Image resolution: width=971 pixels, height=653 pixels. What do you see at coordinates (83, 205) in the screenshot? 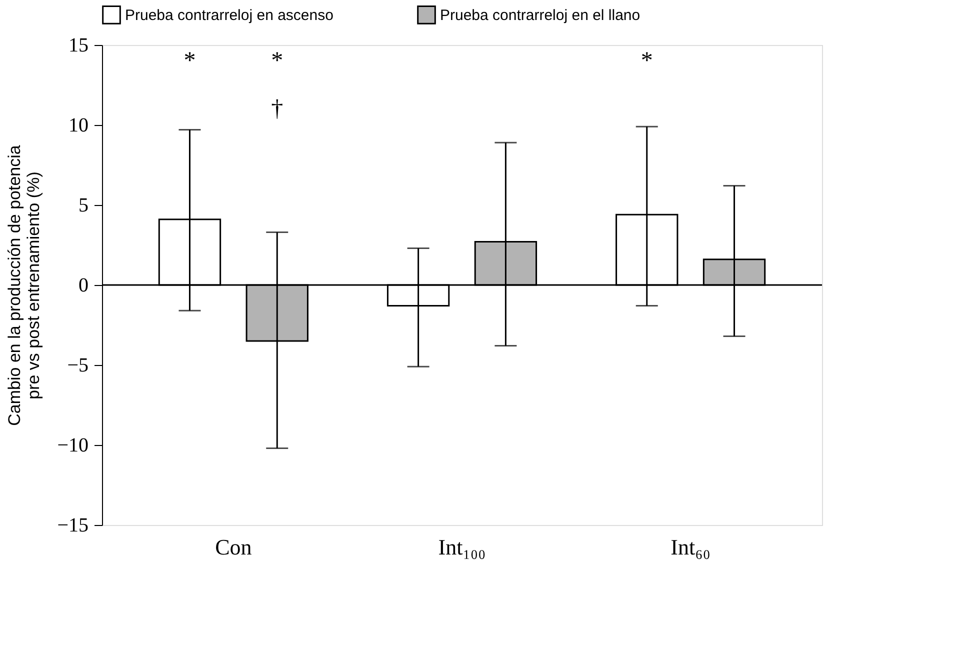
I see `y-tick-label: 5` at bounding box center [83, 205].